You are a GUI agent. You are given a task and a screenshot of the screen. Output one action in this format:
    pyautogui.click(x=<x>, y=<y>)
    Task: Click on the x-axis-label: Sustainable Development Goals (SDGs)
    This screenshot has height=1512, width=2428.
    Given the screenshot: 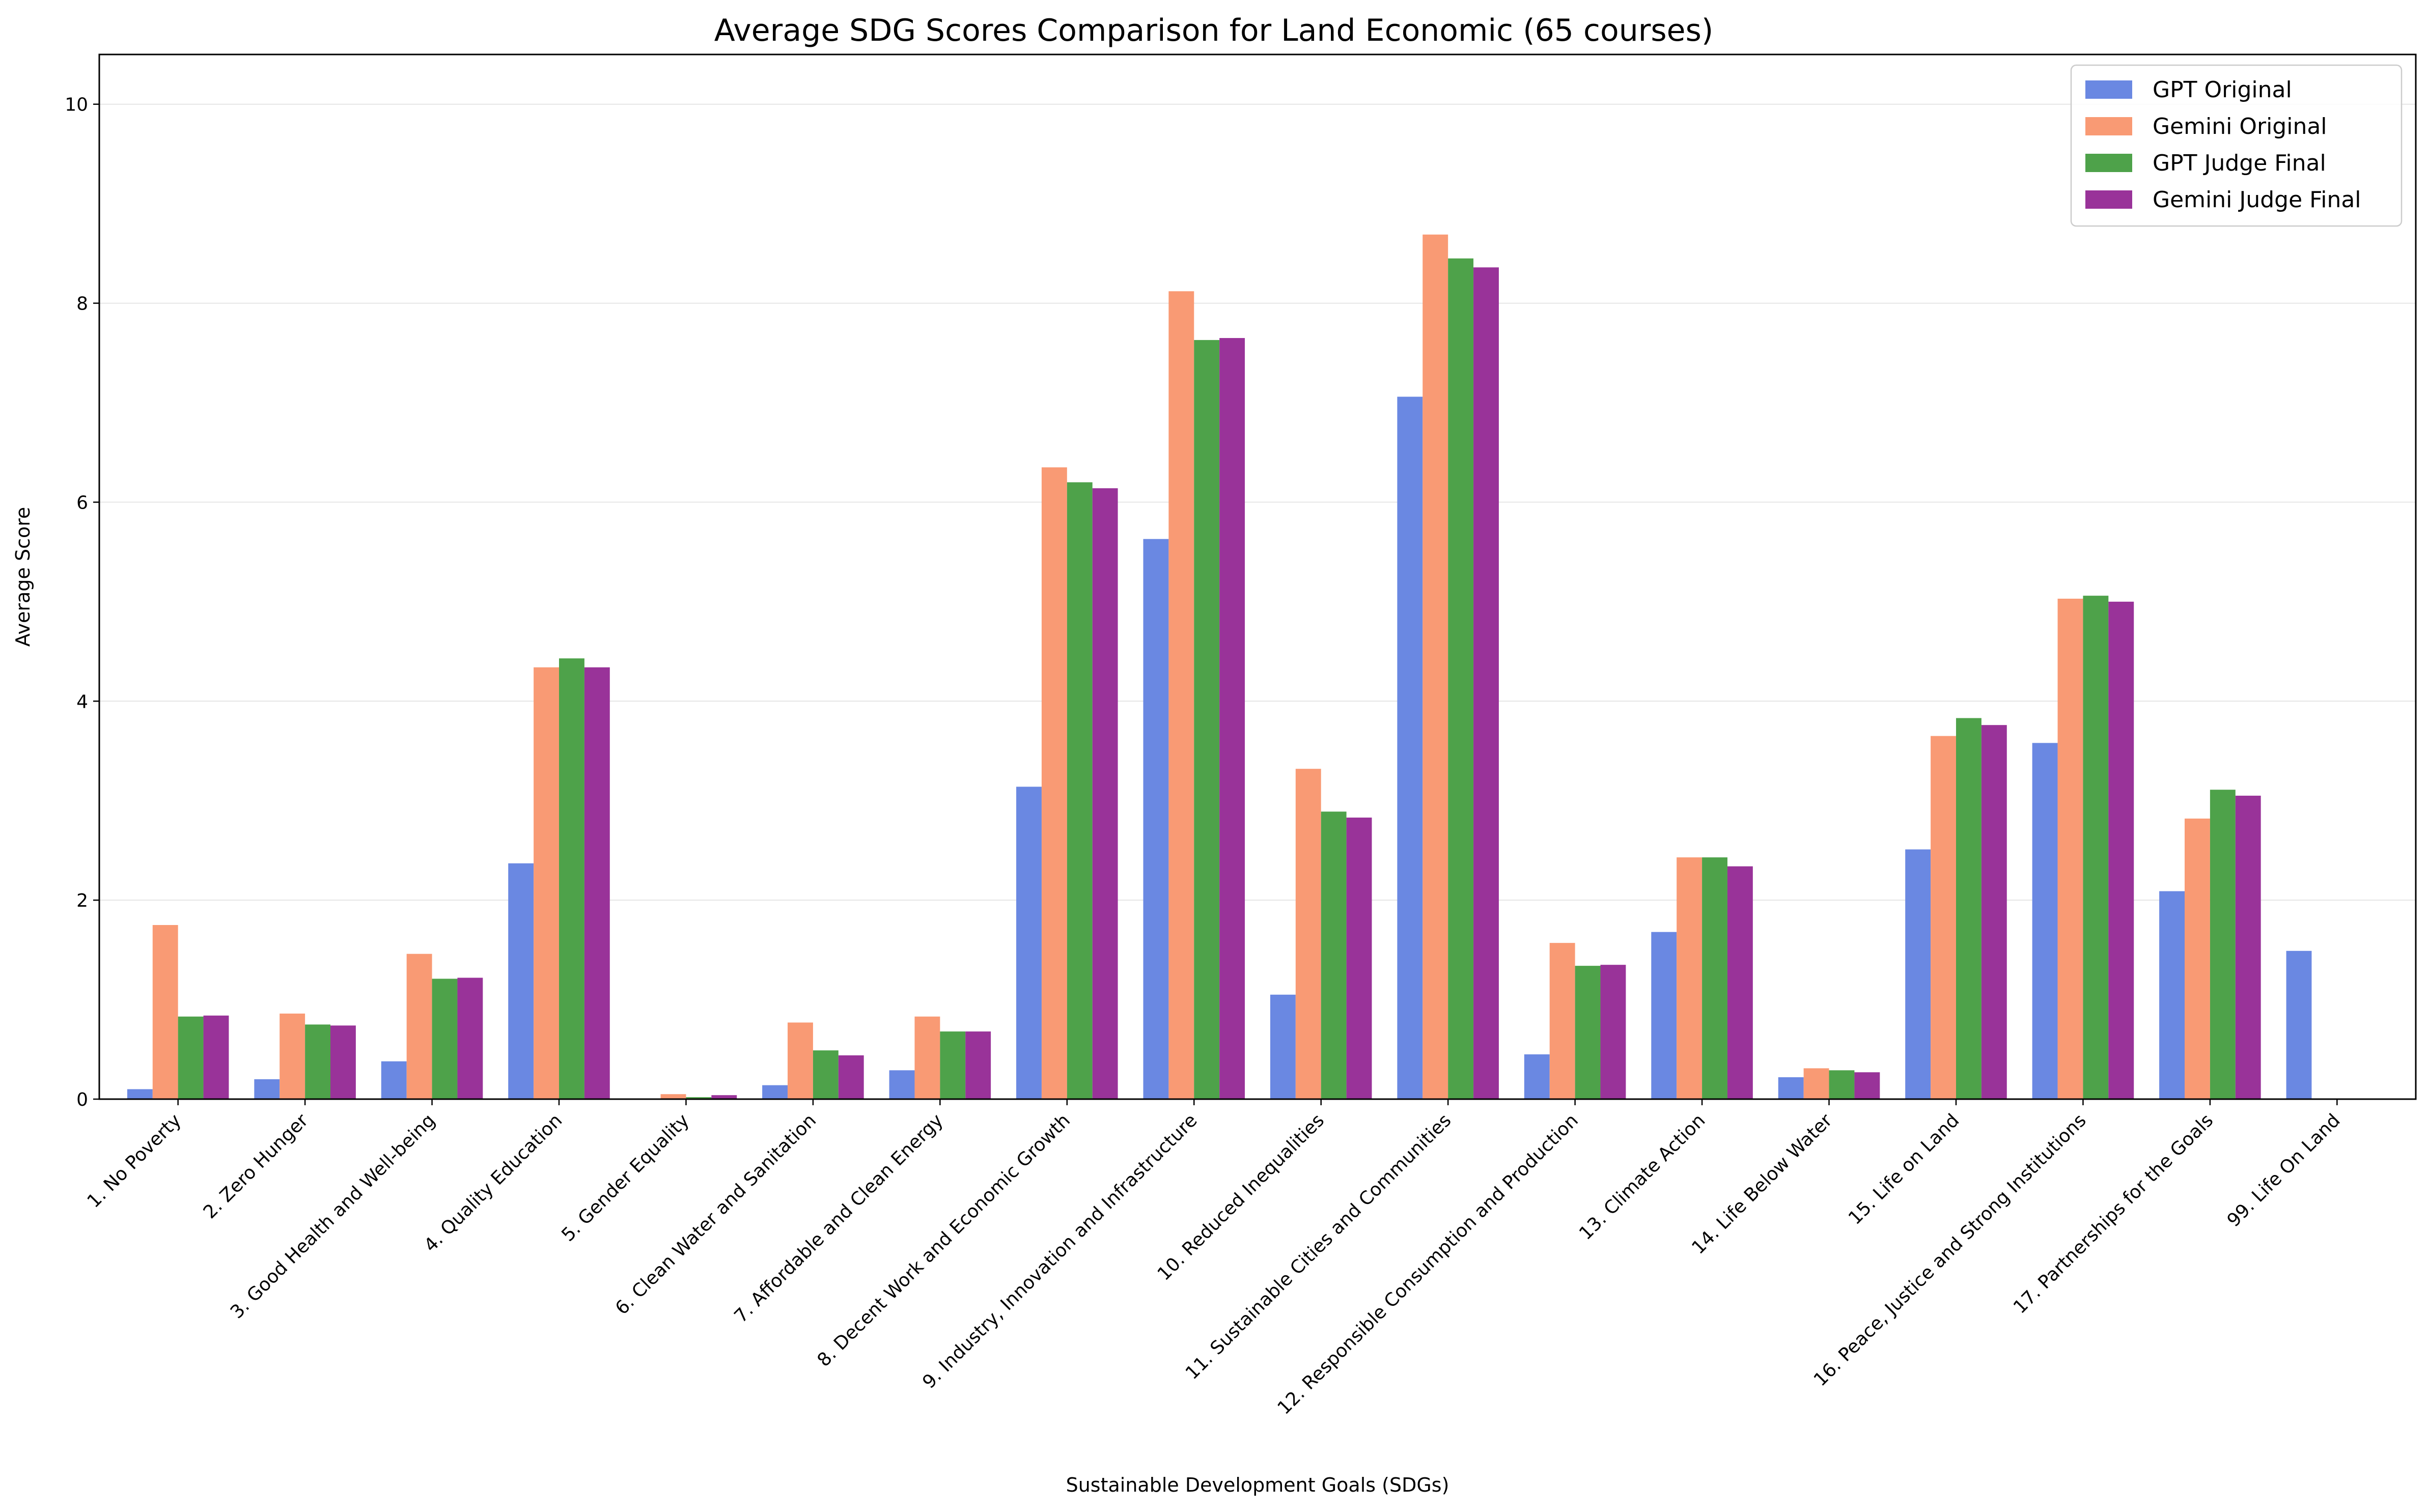 What is the action you would take?
    pyautogui.click(x=1257, y=1485)
    